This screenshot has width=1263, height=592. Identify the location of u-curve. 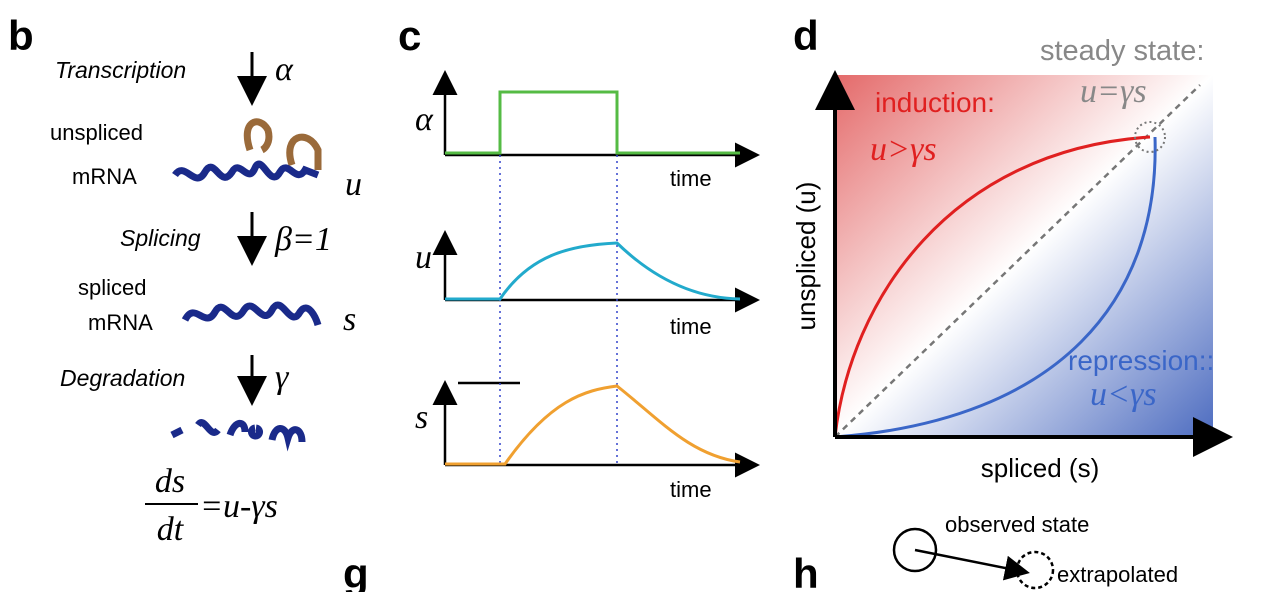
(593, 271).